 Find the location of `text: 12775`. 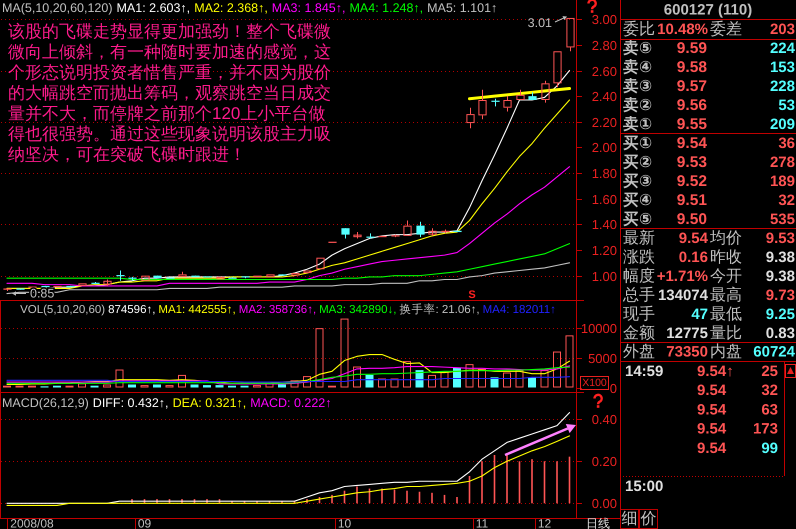

text: 12775 is located at coordinates (687, 333).